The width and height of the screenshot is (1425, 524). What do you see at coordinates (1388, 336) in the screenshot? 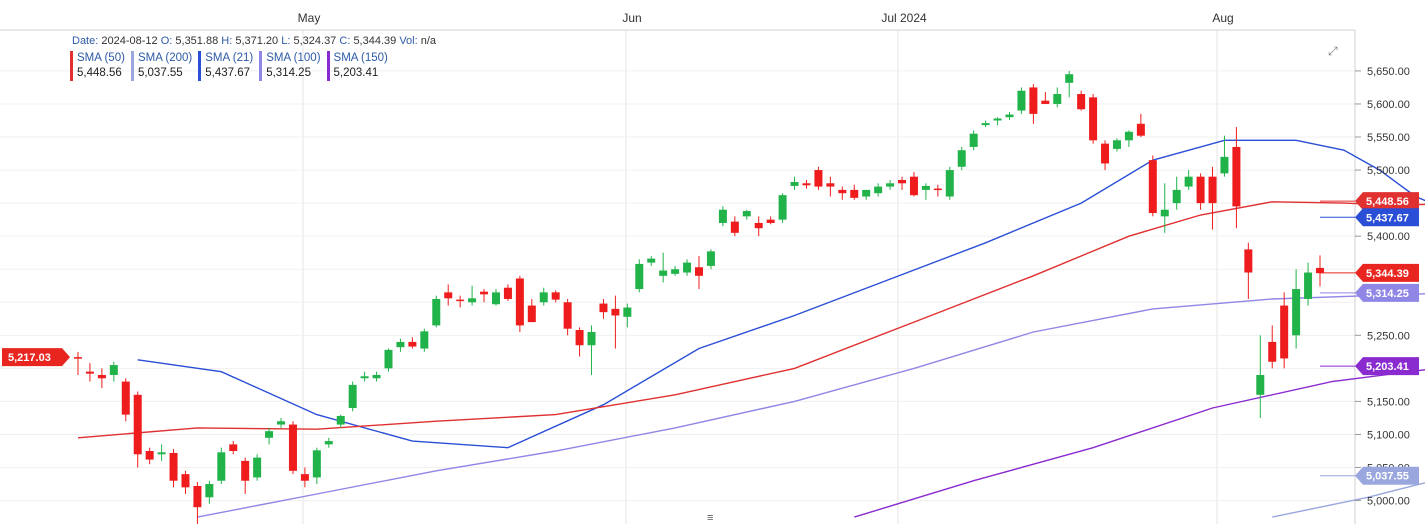
I see `y-tick-label: 5,250.00` at bounding box center [1388, 336].